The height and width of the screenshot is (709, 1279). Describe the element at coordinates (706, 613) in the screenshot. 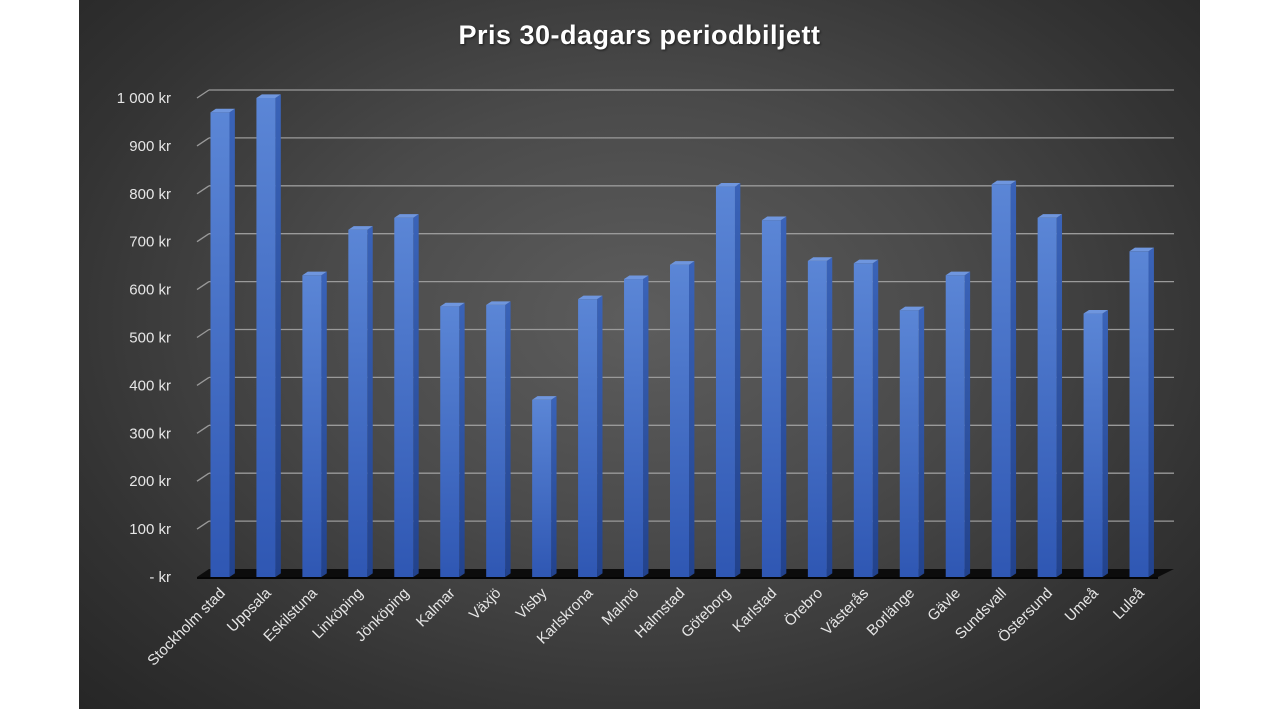

I see `x-tick-label: Göteborg` at that location.